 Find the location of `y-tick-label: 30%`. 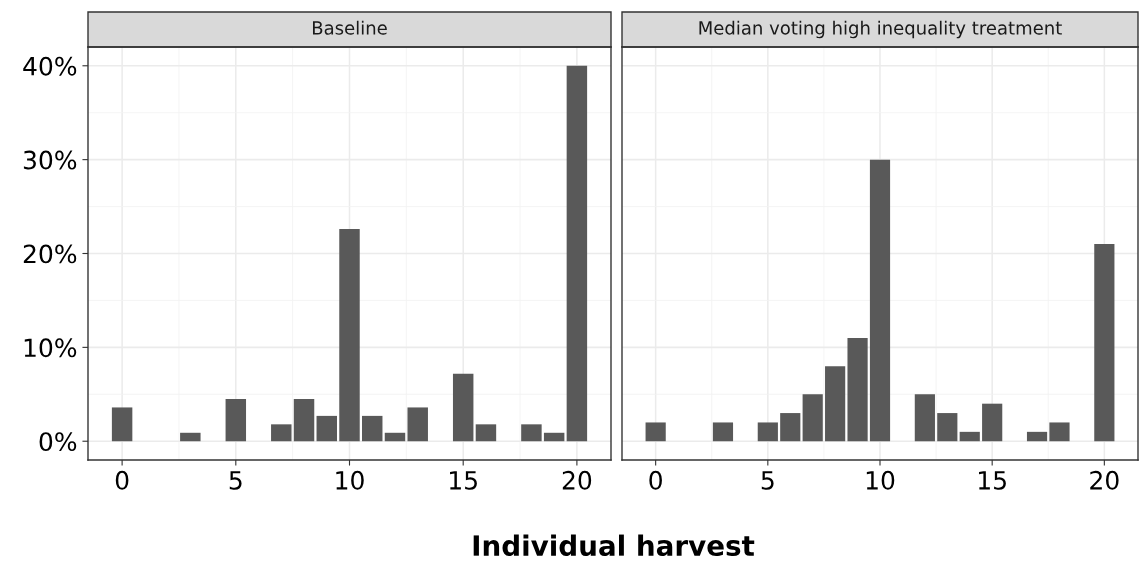

y-tick-label: 30% is located at coordinates (50, 160).